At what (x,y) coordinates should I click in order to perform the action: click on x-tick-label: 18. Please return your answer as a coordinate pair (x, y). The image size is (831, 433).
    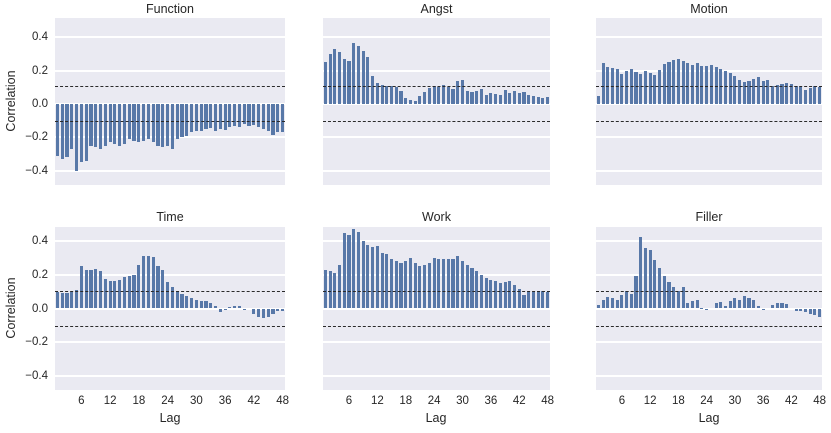
    Looking at the image, I should click on (139, 401).